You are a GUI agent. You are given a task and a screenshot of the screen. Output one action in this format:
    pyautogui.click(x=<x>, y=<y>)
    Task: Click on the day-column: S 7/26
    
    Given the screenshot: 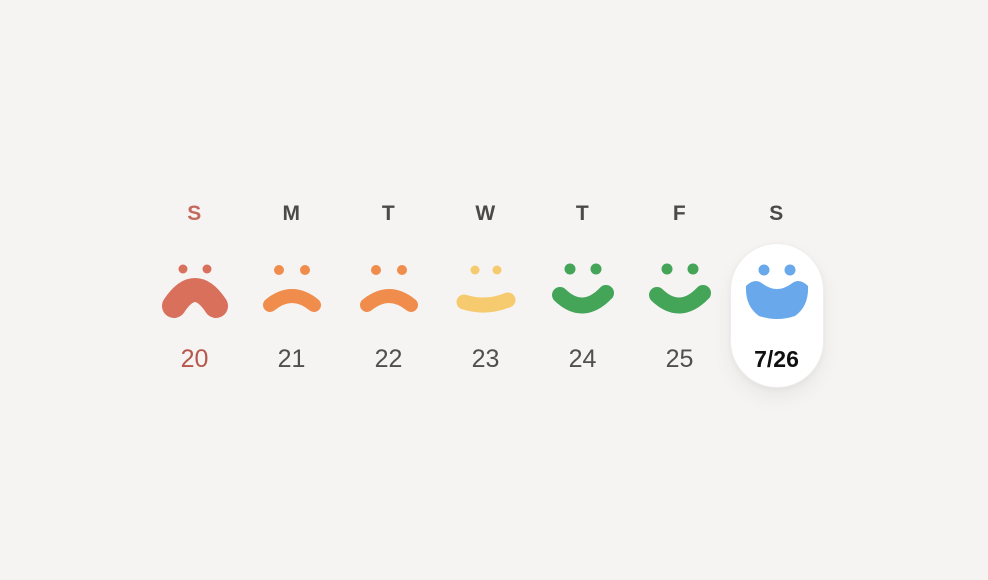 What is the action you would take?
    pyautogui.click(x=776, y=294)
    